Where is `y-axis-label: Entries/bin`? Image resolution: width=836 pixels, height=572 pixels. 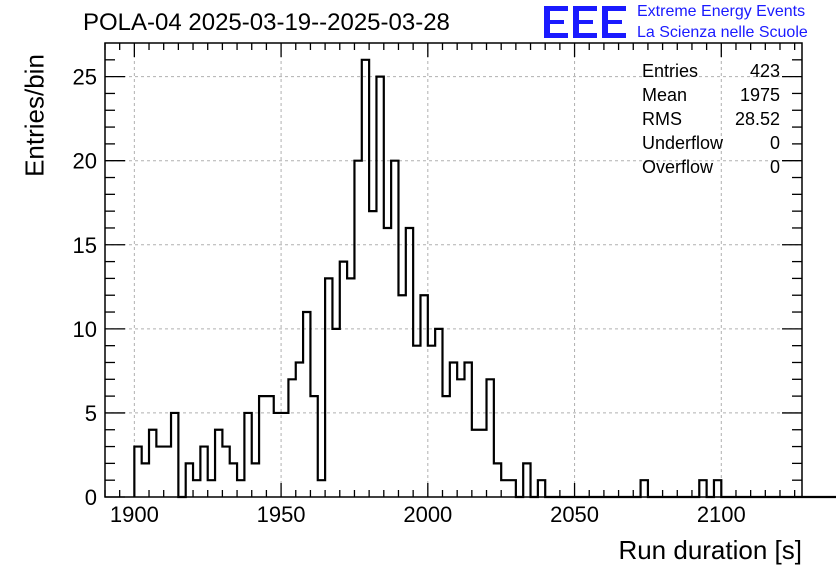
y-axis-label: Entries/bin is located at coordinates (34, 115).